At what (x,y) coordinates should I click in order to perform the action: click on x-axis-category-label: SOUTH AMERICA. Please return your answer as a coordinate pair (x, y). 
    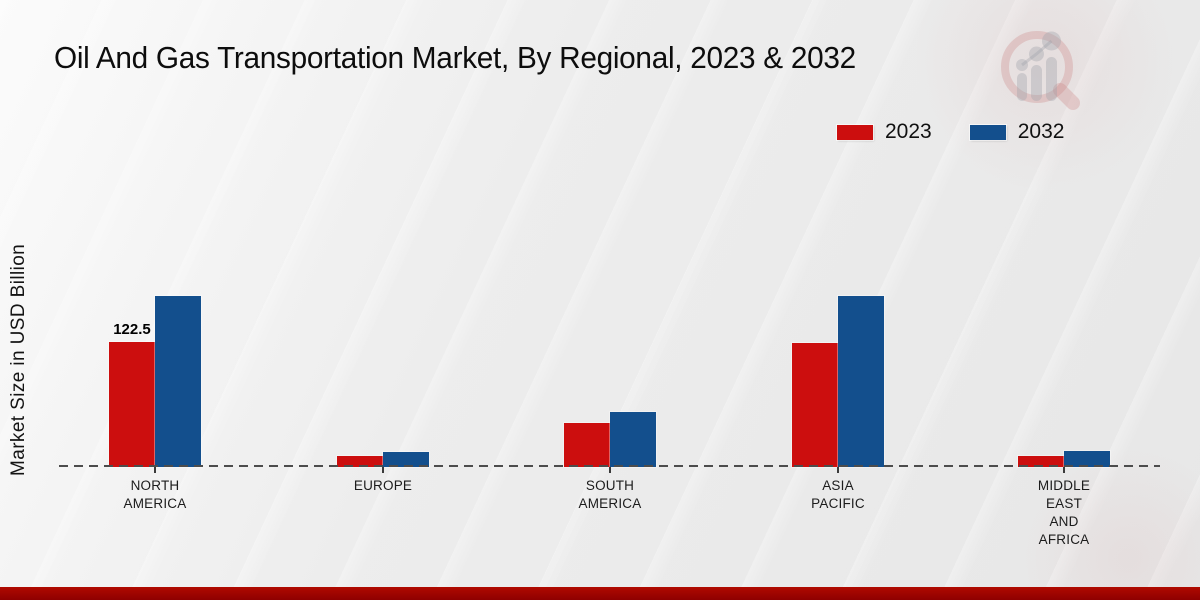
    Looking at the image, I should click on (610, 494).